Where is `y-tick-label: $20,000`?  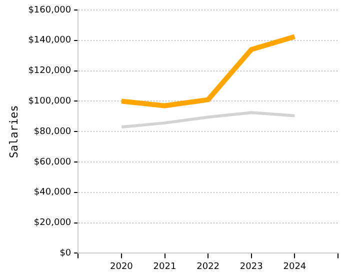
y-tick-label: $20,000 is located at coordinates (53, 223).